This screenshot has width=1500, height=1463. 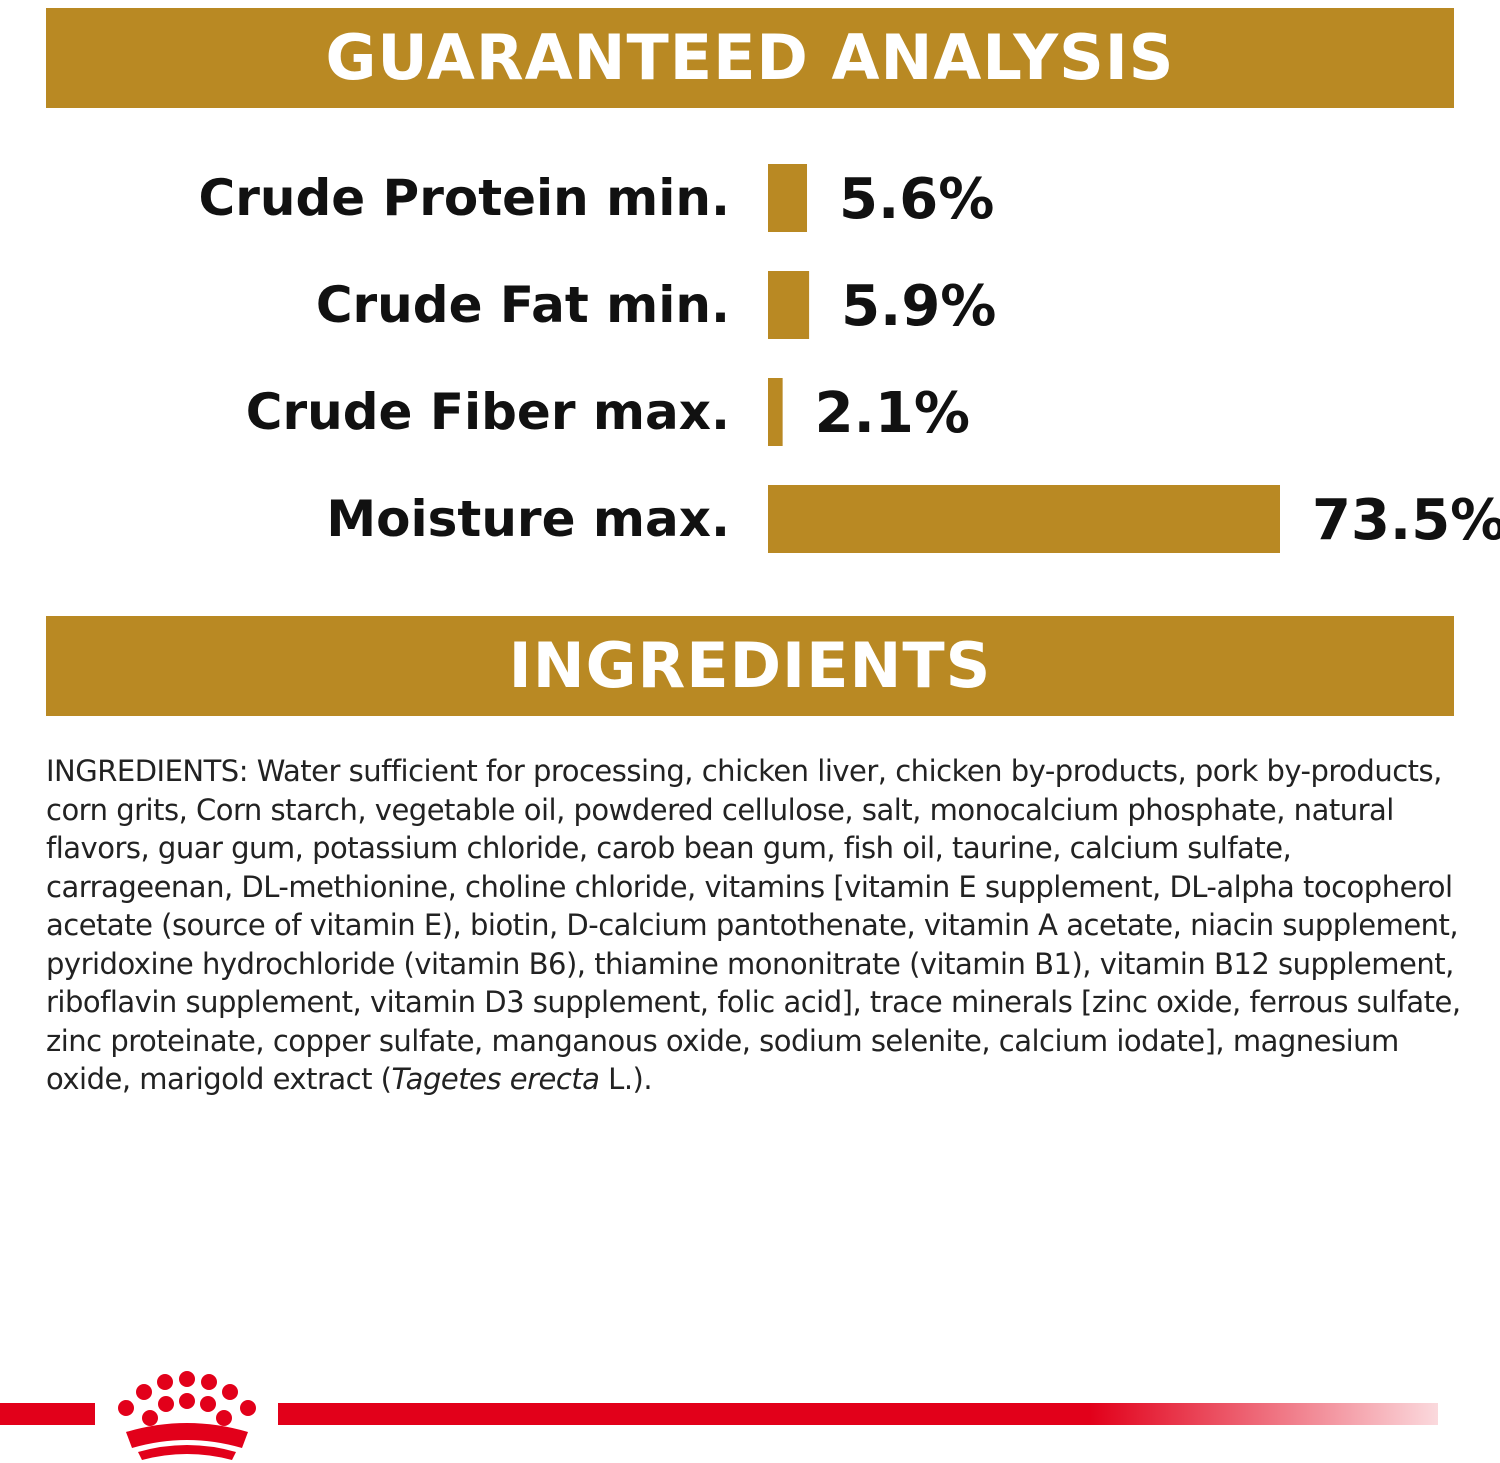 I want to click on footer-red-line-left, so click(x=47, y=1414).